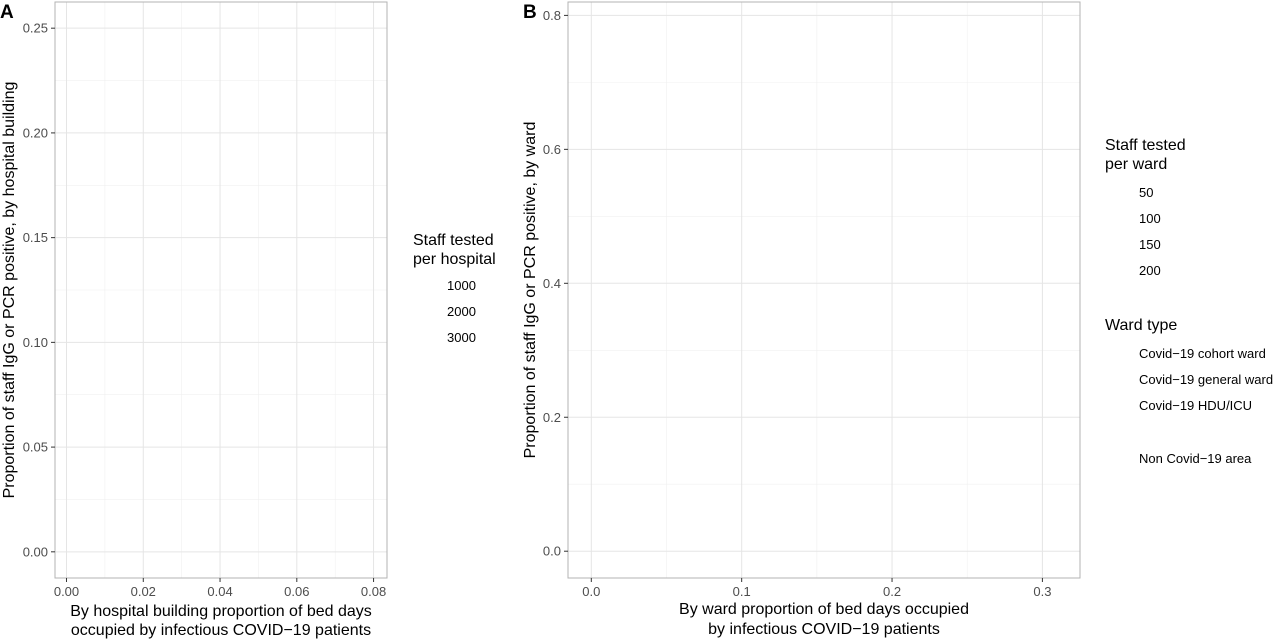 The image size is (1280, 639). I want to click on panel-b-x-axis-title-line2: by infectious COVID−19 patients, so click(824, 629).